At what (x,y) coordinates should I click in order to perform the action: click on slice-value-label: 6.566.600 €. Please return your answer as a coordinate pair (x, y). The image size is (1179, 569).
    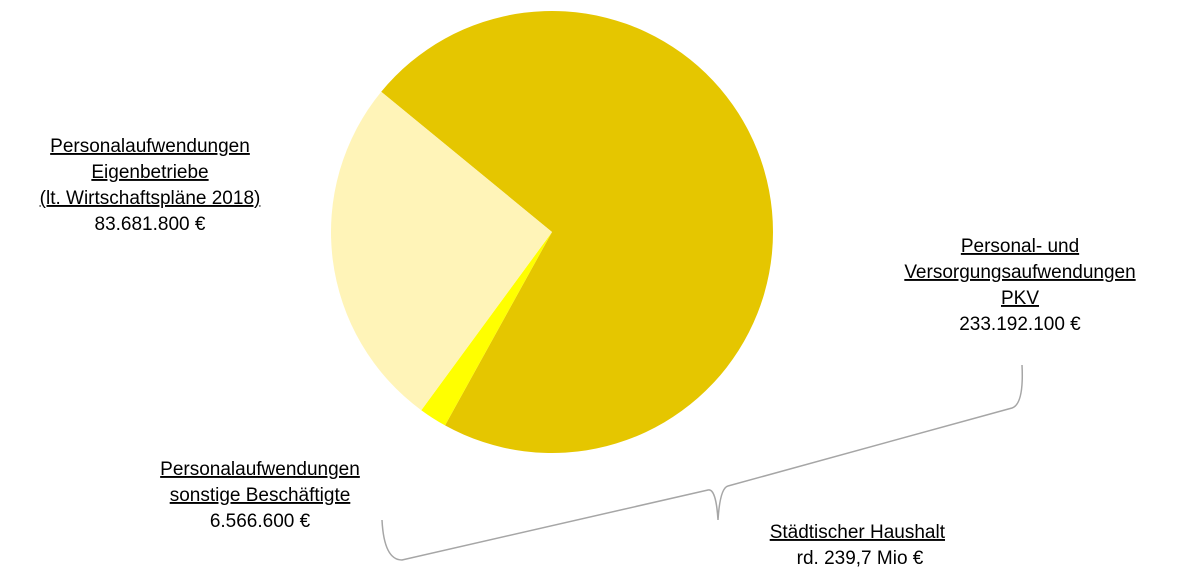
    Looking at the image, I should click on (260, 521).